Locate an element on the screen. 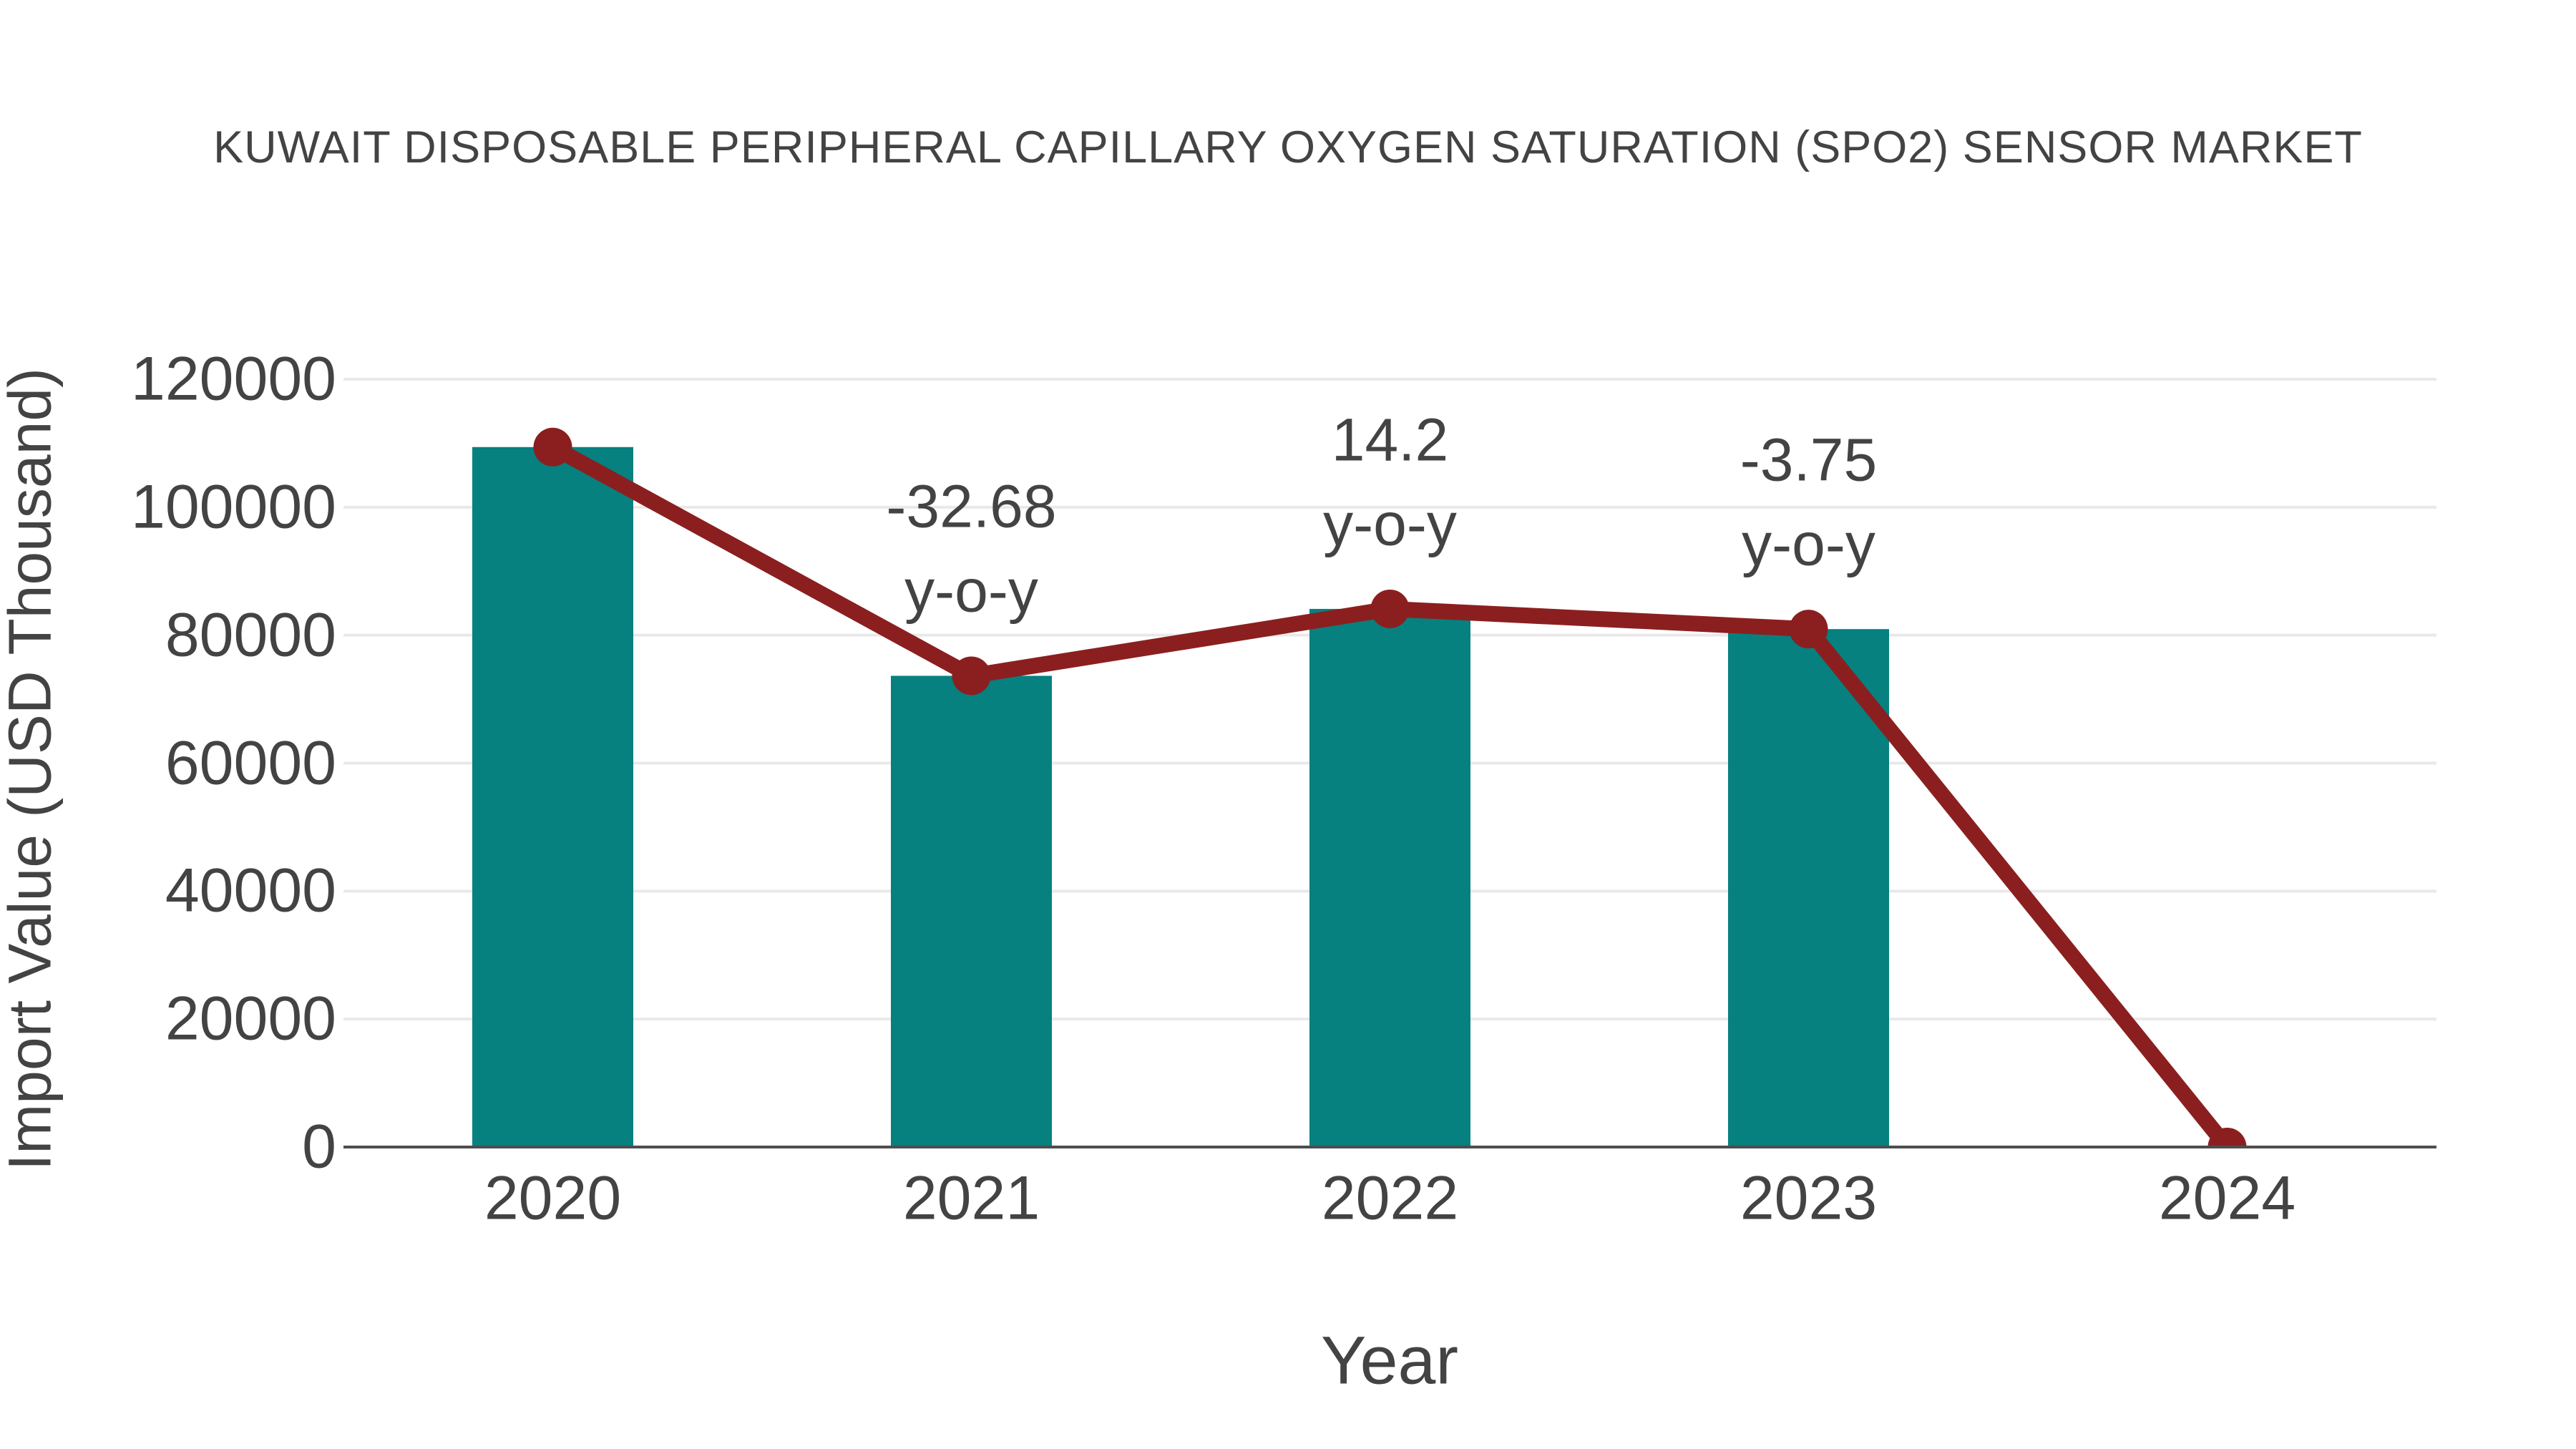  annotation-value-2021: -32.68 is located at coordinates (971, 506).